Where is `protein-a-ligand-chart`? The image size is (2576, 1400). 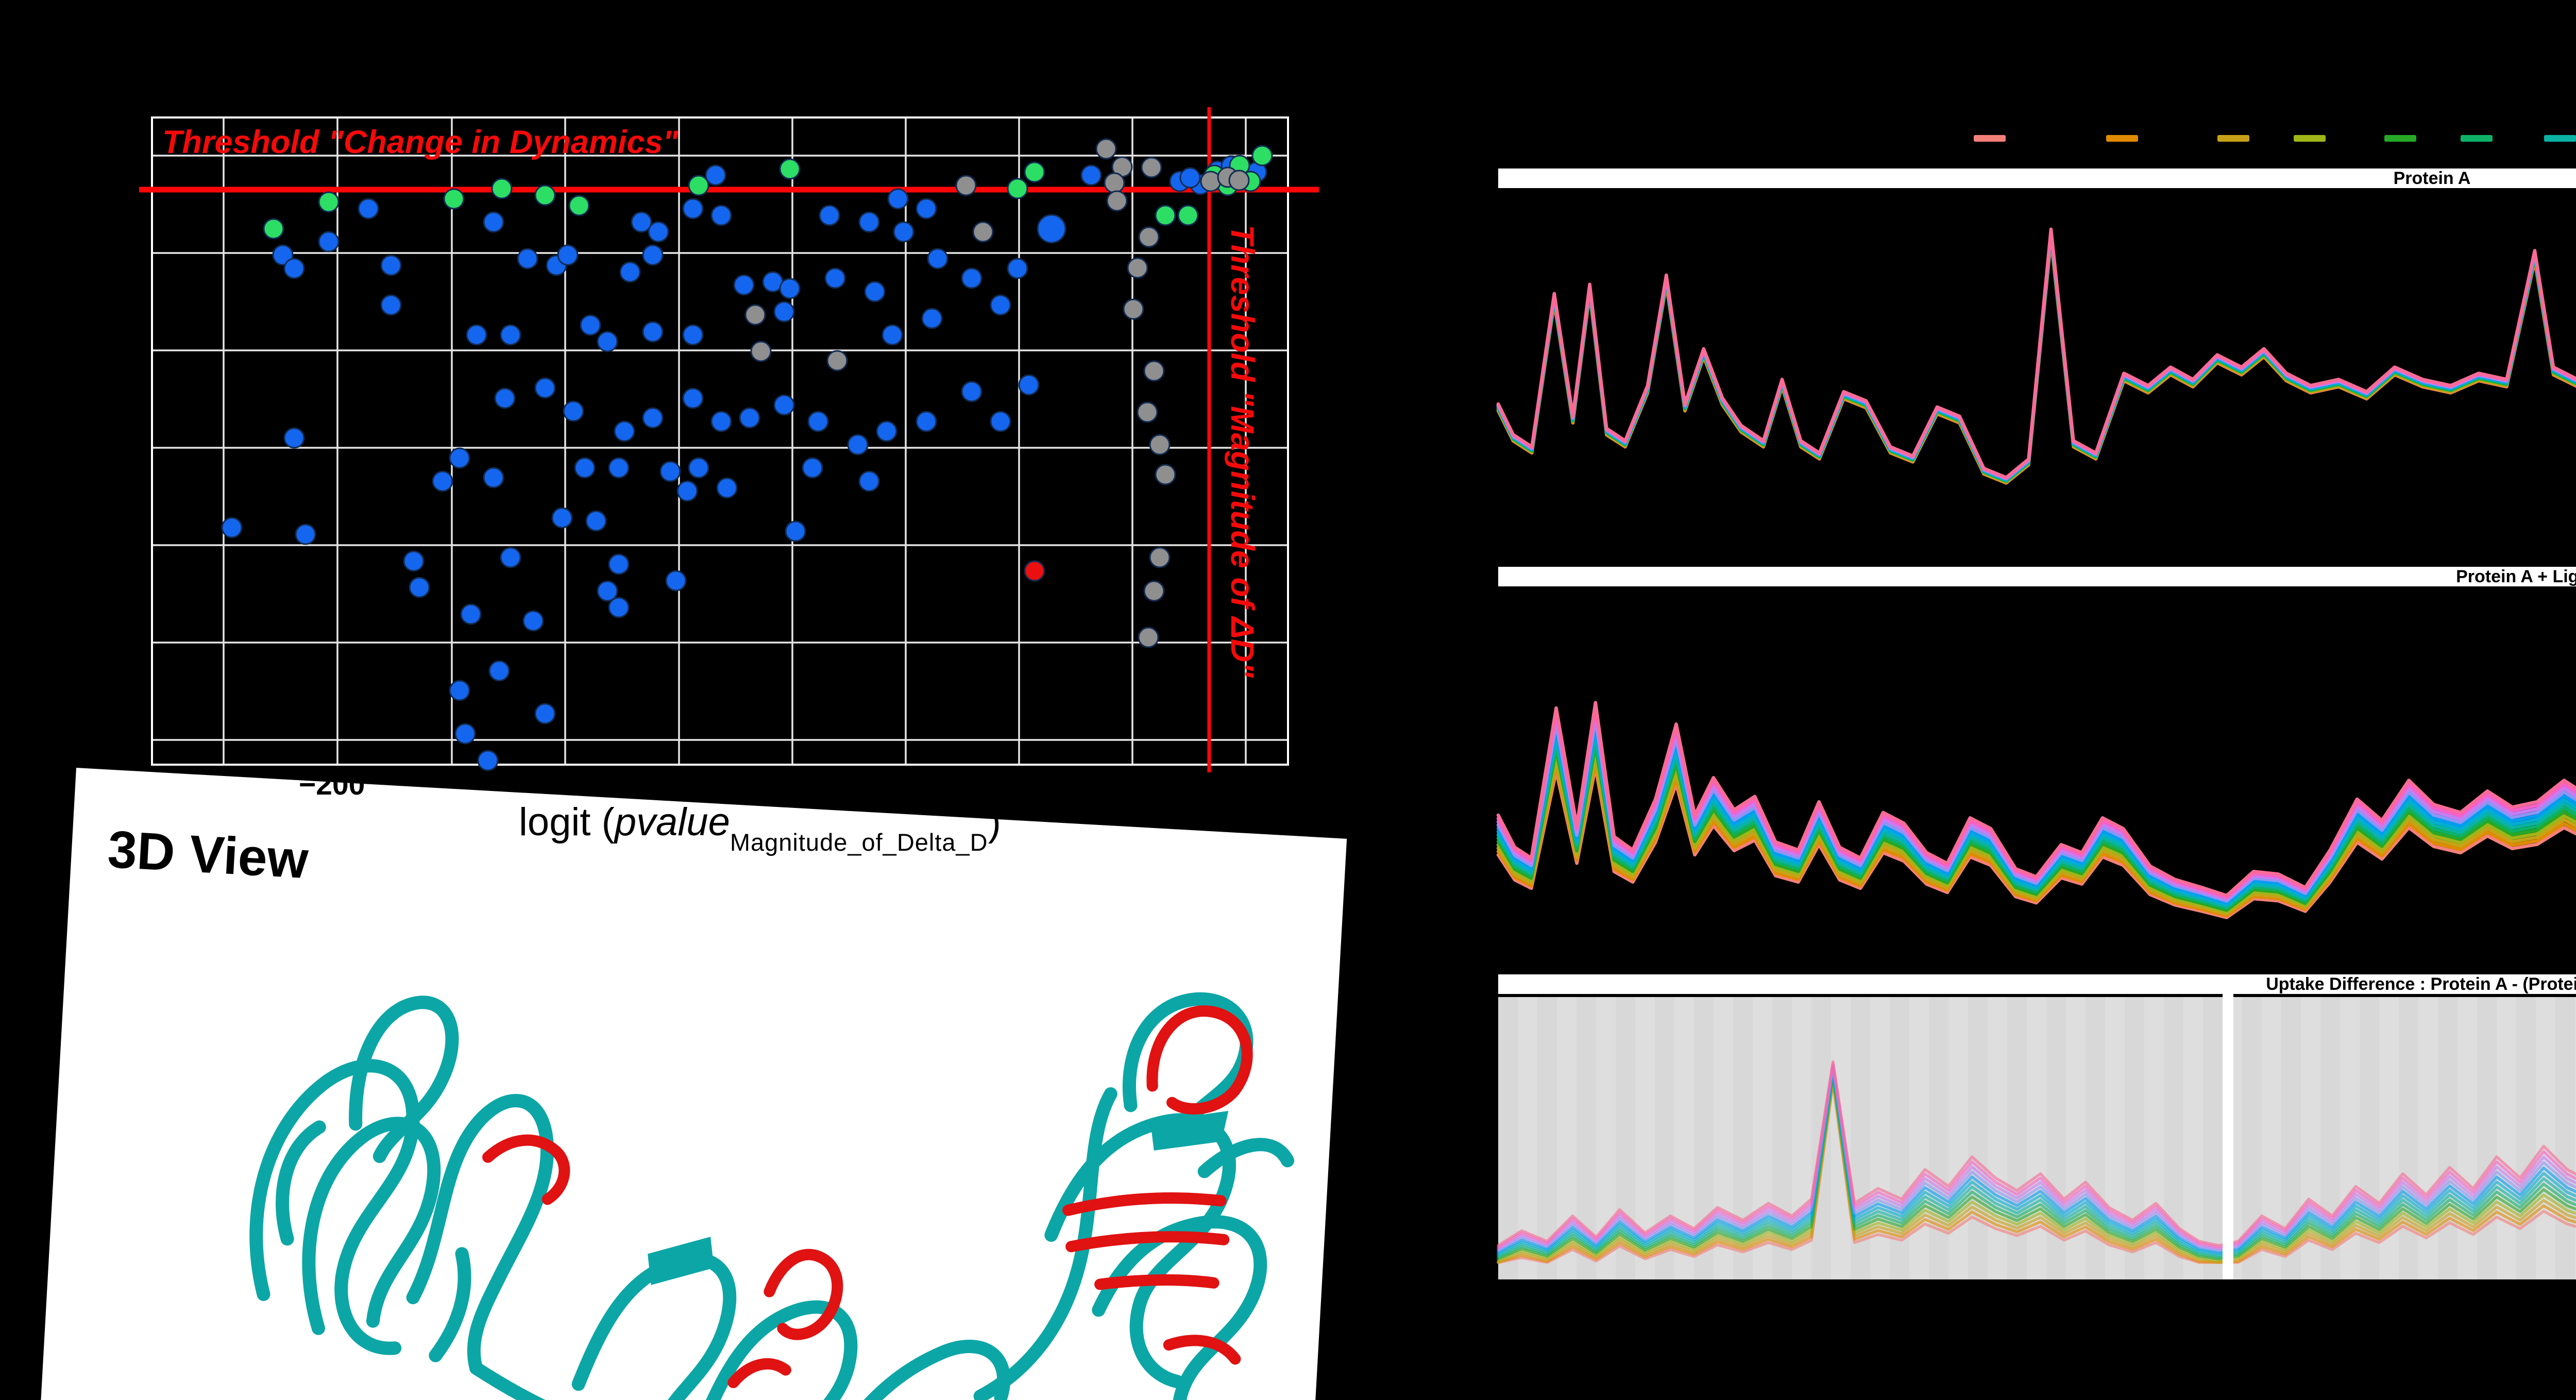 protein-a-ligand-chart is located at coordinates (2036, 779).